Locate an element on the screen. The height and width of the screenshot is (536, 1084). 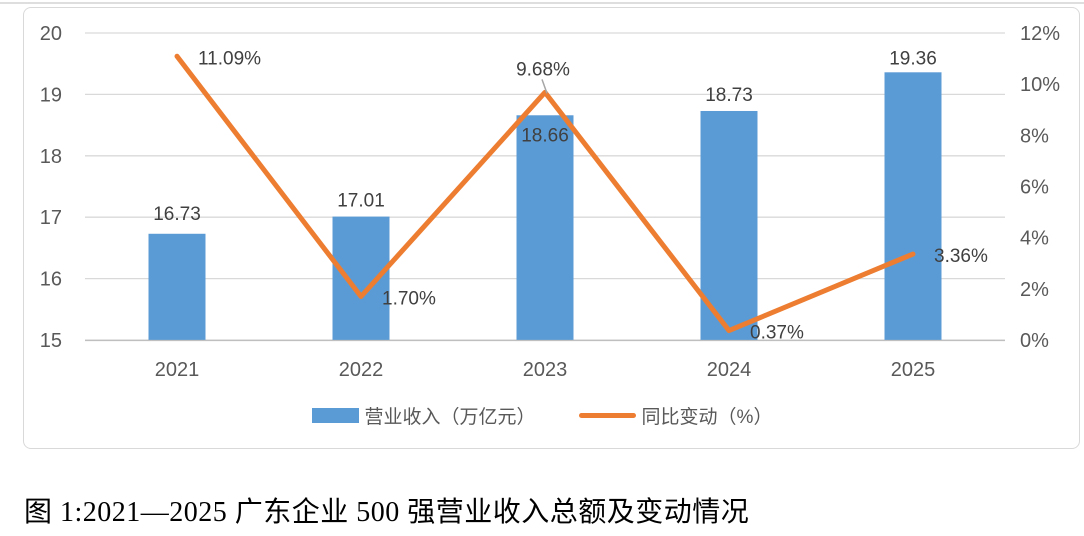
legend-bar-swatch is located at coordinates (335, 415).